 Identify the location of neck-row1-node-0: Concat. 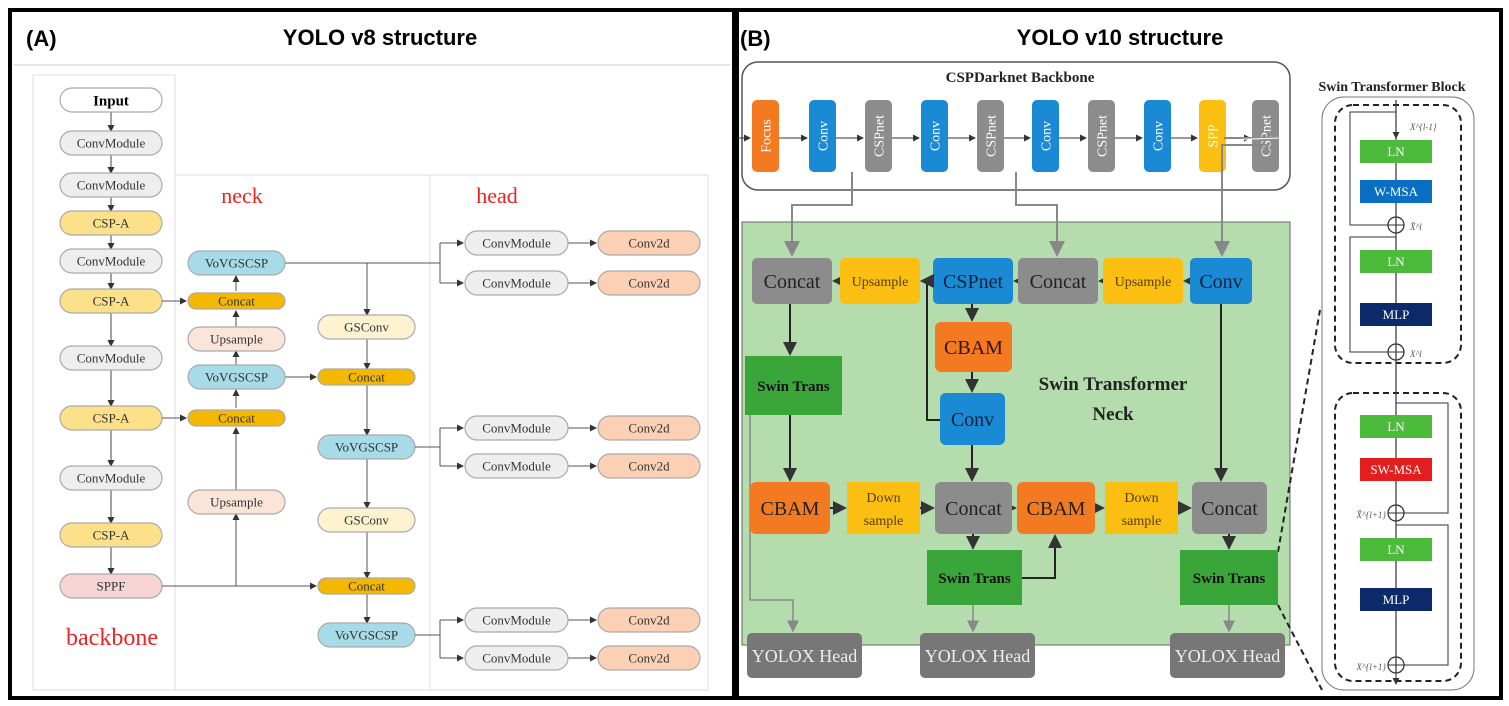
(792, 281).